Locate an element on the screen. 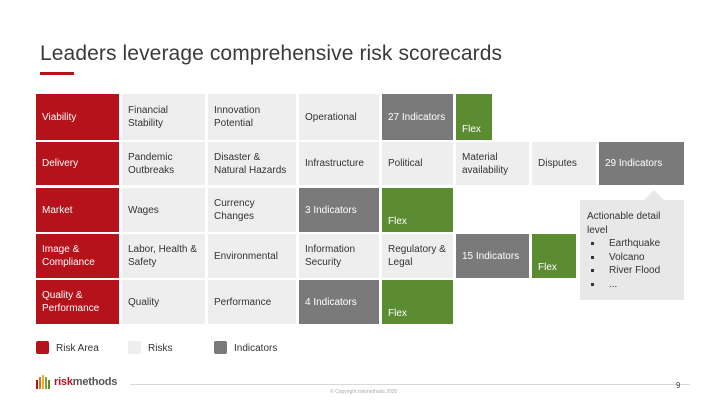  indicators-image-compliance: 15 Indicators is located at coordinates (492, 256).